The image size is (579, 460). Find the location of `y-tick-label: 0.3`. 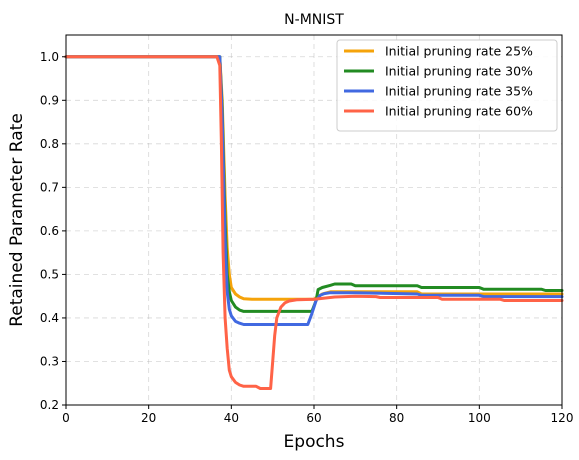

y-tick-label: 0.3 is located at coordinates (49, 361).